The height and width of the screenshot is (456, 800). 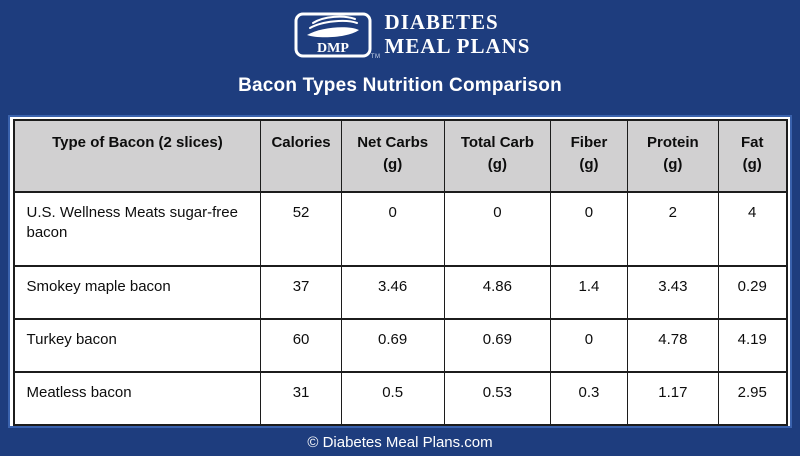 I want to click on column-header-net-carbs: Net Carbs (g), so click(x=392, y=156).